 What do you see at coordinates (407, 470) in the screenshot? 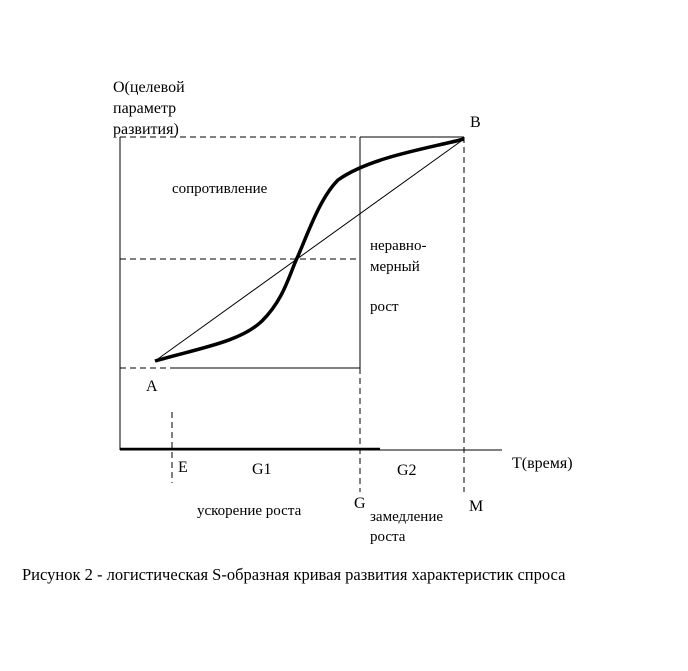
I see `segment-label-g2: G2` at bounding box center [407, 470].